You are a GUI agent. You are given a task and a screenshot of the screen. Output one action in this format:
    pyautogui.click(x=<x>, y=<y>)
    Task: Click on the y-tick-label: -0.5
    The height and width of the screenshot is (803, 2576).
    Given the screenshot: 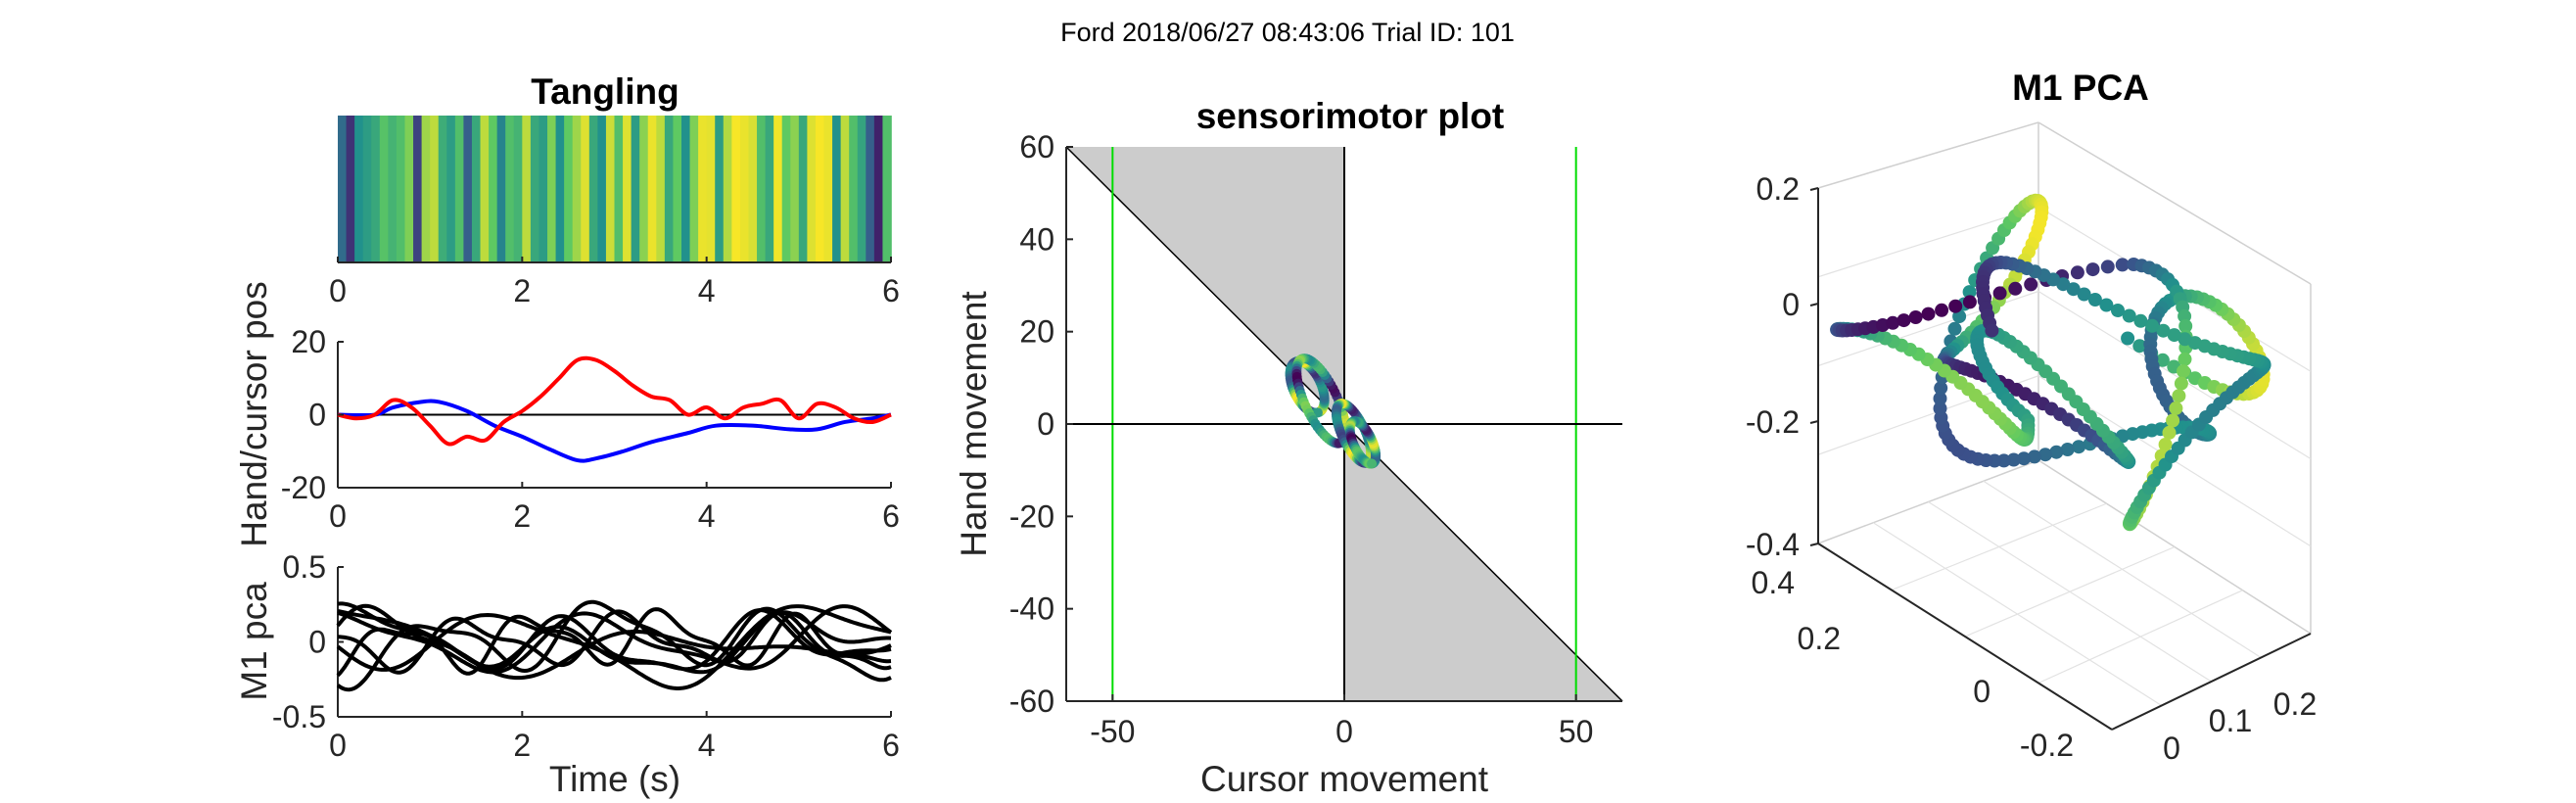 What is the action you would take?
    pyautogui.click(x=299, y=717)
    